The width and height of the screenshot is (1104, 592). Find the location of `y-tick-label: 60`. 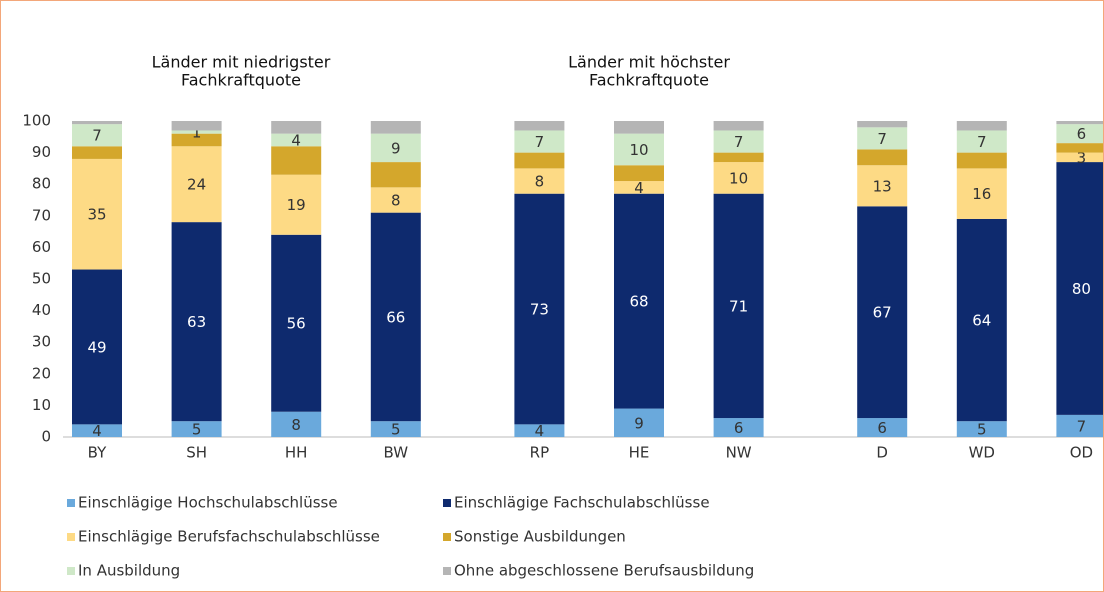

y-tick-label: 60 is located at coordinates (41, 247).